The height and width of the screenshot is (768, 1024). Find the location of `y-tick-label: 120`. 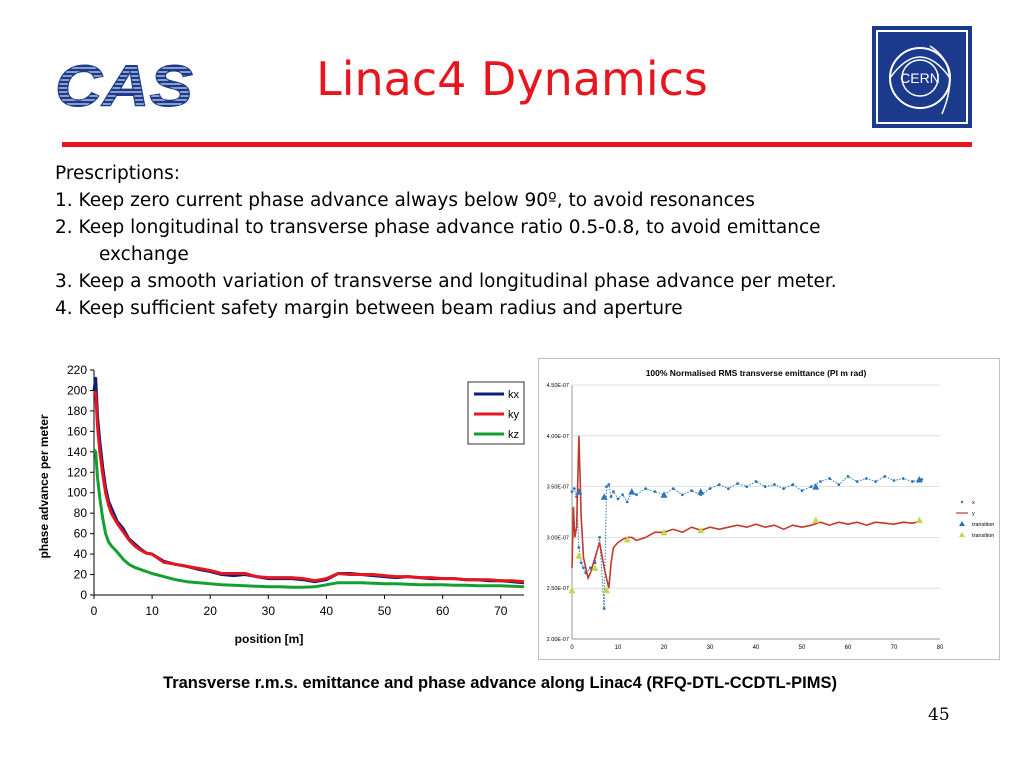

y-tick-label: 120 is located at coordinates (77, 472).